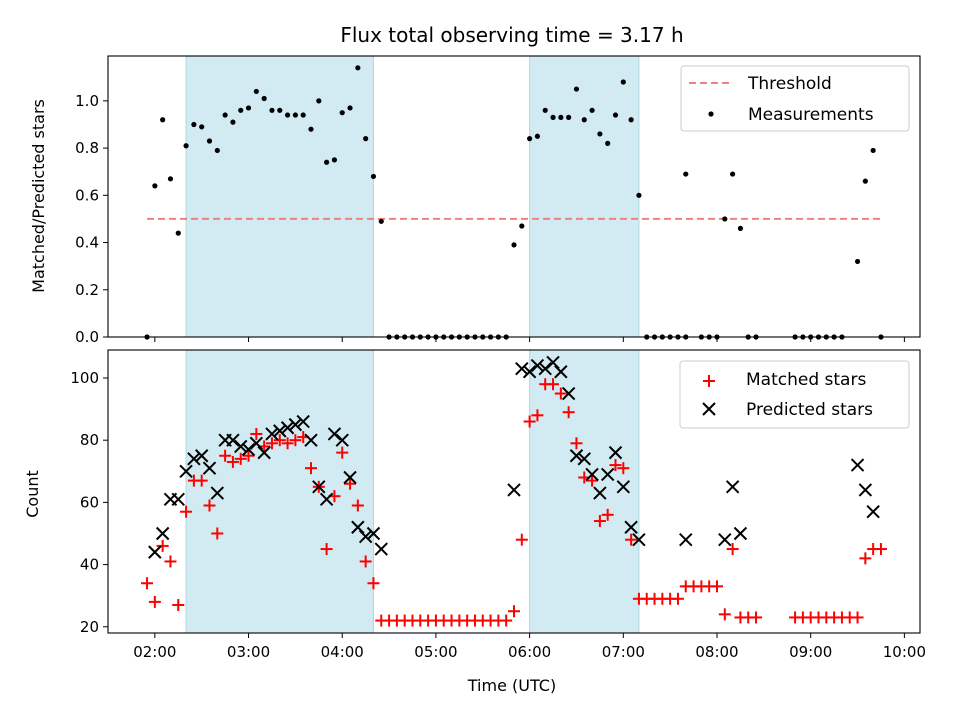 This screenshot has height=720, width=960. What do you see at coordinates (87, 337) in the screenshot?
I see `top-ytick-label-1: 0.0` at bounding box center [87, 337].